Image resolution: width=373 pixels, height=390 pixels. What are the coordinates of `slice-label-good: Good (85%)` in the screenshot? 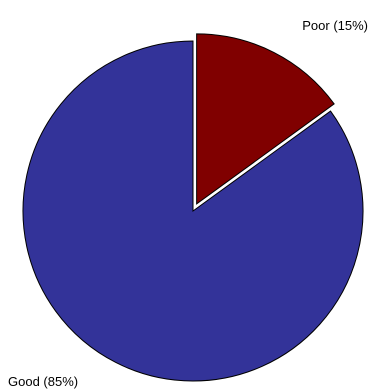 It's located at (43, 381).